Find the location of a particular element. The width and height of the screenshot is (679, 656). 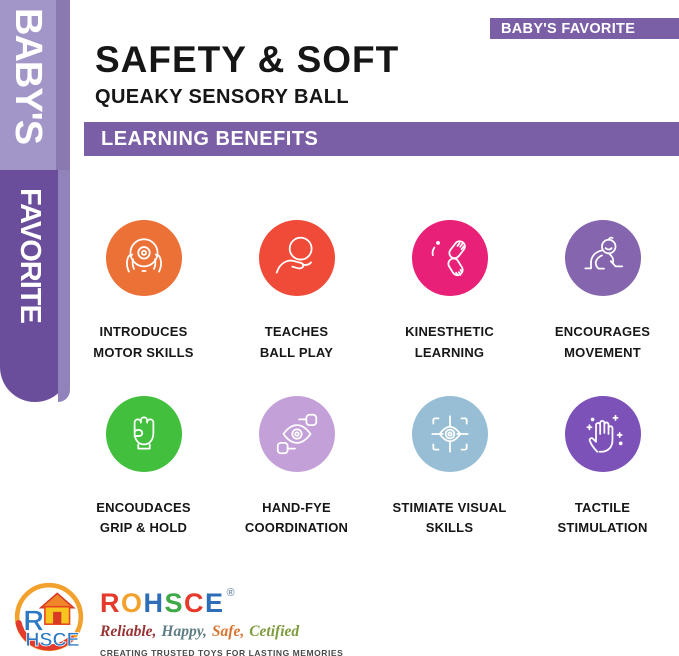

brand-letter: H is located at coordinates (154, 603).